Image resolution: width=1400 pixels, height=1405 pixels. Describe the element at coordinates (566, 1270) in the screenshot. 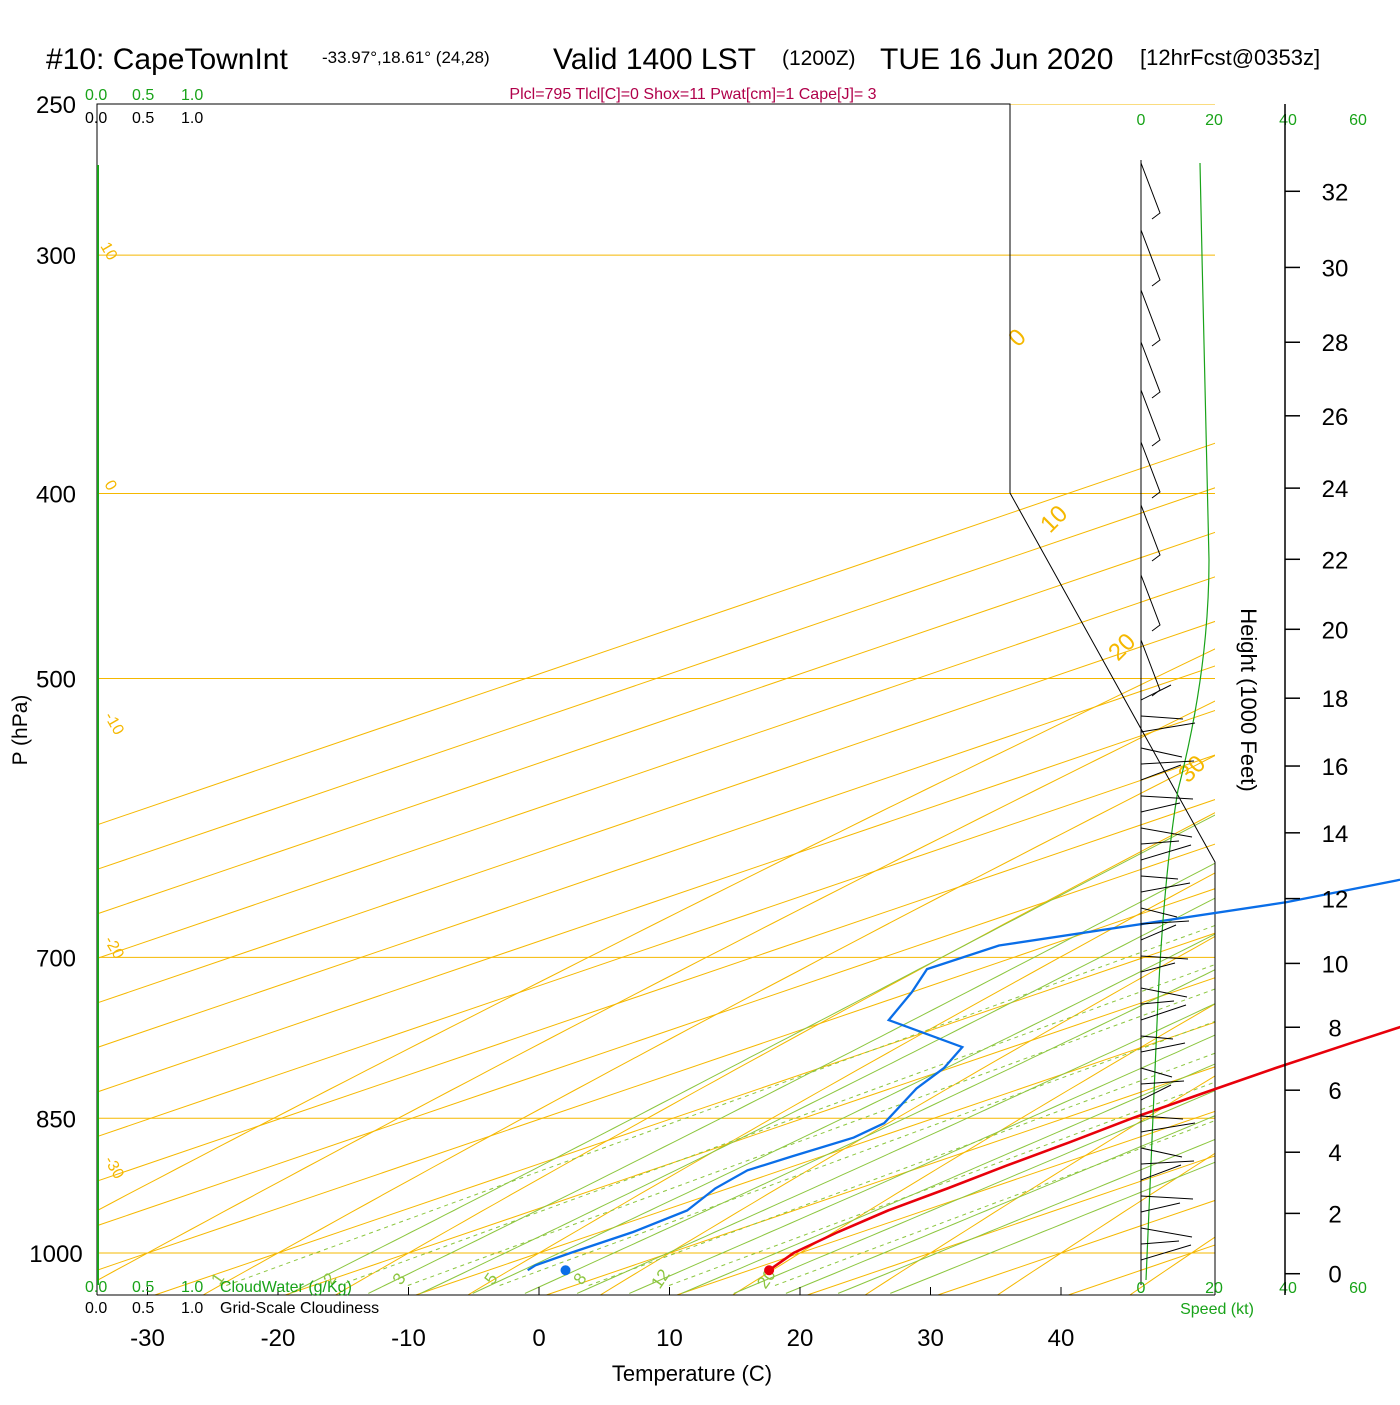

I see `surface-dewpoint-marker` at that location.